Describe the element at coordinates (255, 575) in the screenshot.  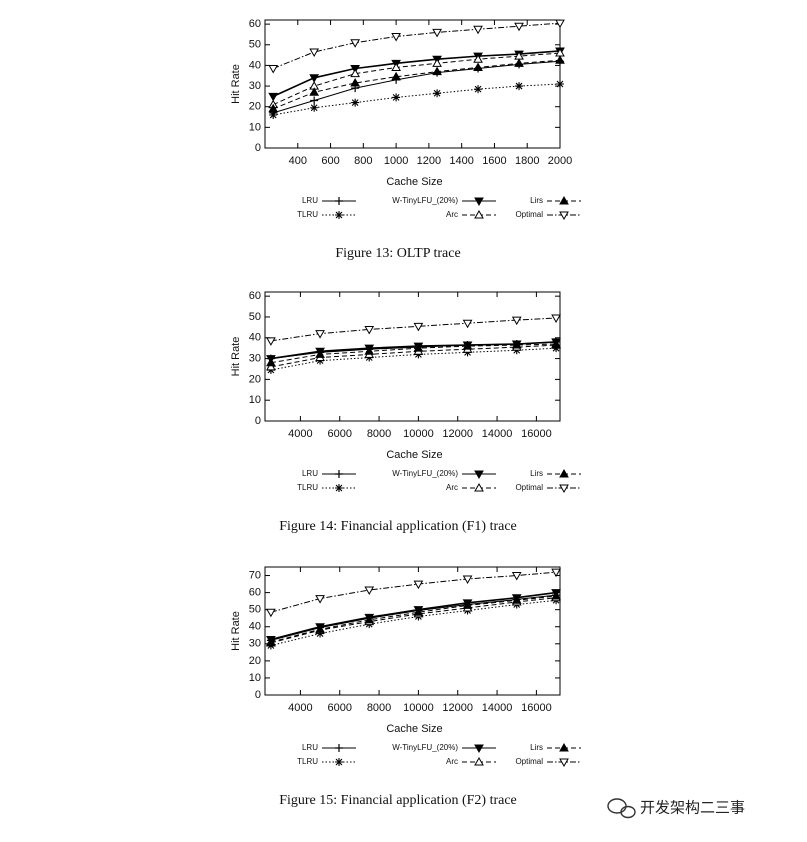
I see `y-tick-label: 70` at that location.